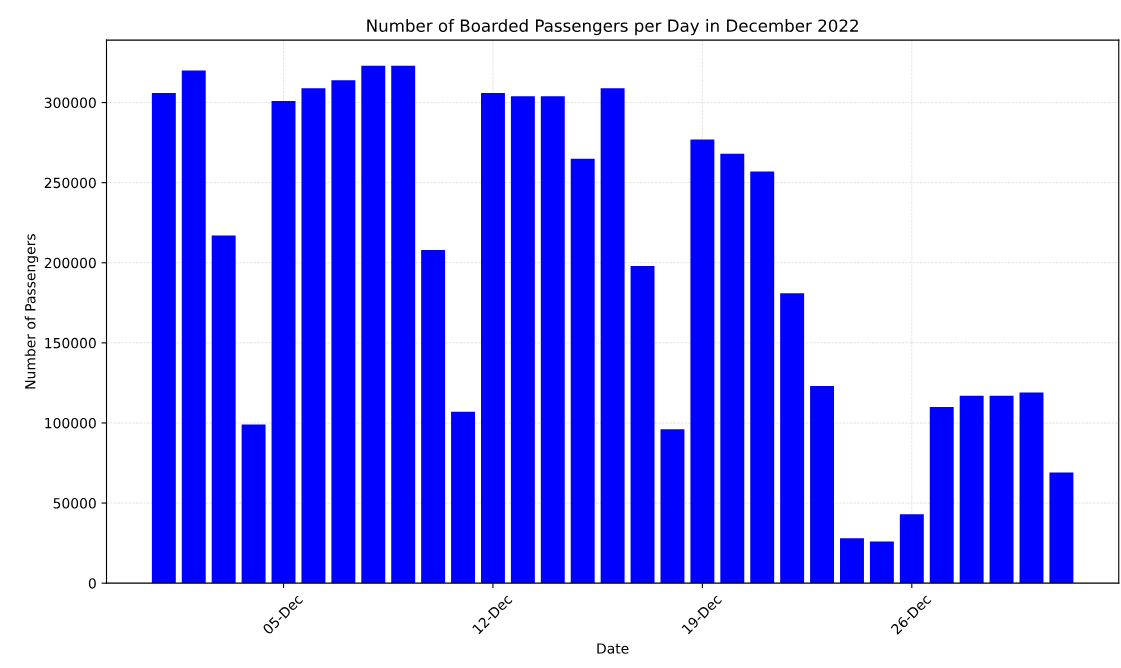  I want to click on y-axis-title: Number of Passengers, so click(31, 311).